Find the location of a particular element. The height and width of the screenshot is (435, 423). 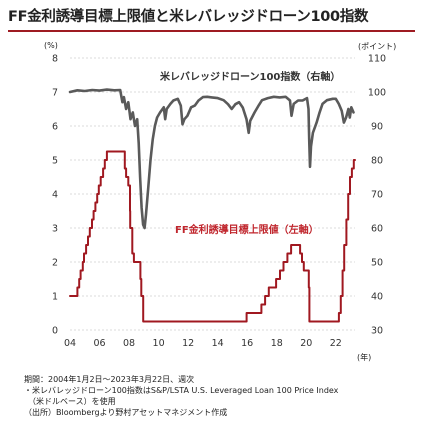

x-tick-label: 16 is located at coordinates (247, 343).